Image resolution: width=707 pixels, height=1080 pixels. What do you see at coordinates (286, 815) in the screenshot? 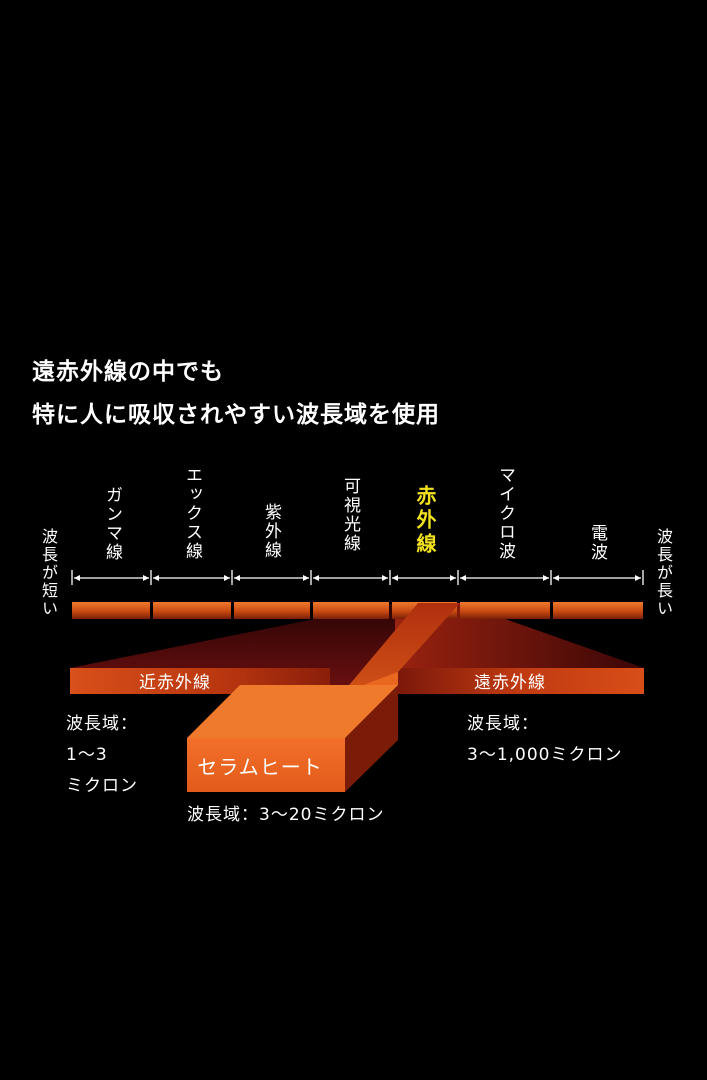
I see `ceramheat-range: 波長域：3〜20ミクロン` at bounding box center [286, 815].